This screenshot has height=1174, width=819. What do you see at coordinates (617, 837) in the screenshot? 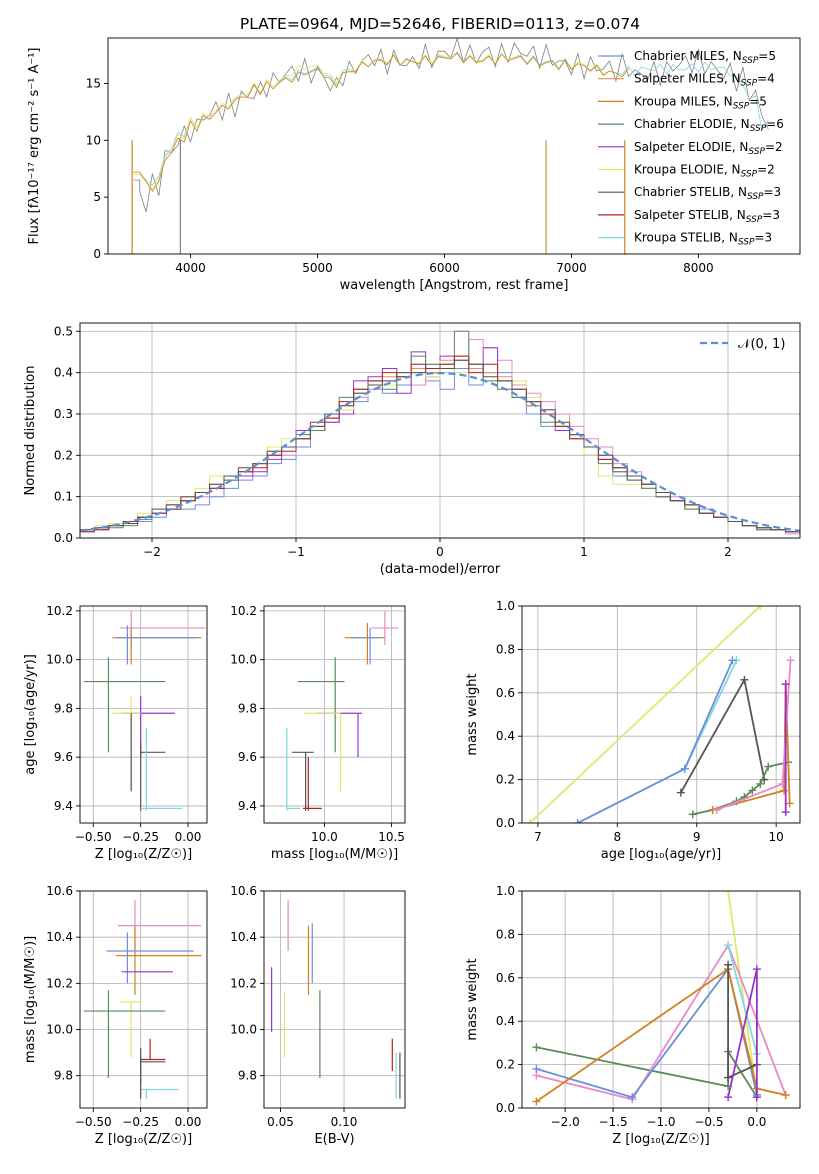
I see `x-tick-label: 8` at bounding box center [617, 837].